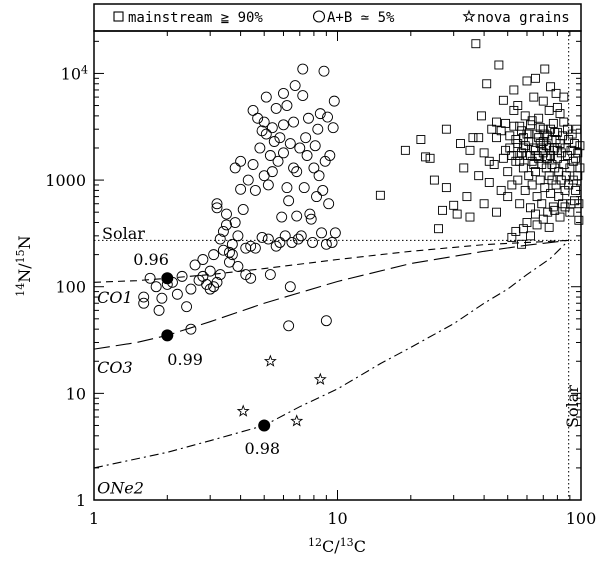 The height and width of the screenshot is (563, 610). Describe the element at coordinates (115, 297) in the screenshot. I see `curve-label-co1: CO1` at that location.